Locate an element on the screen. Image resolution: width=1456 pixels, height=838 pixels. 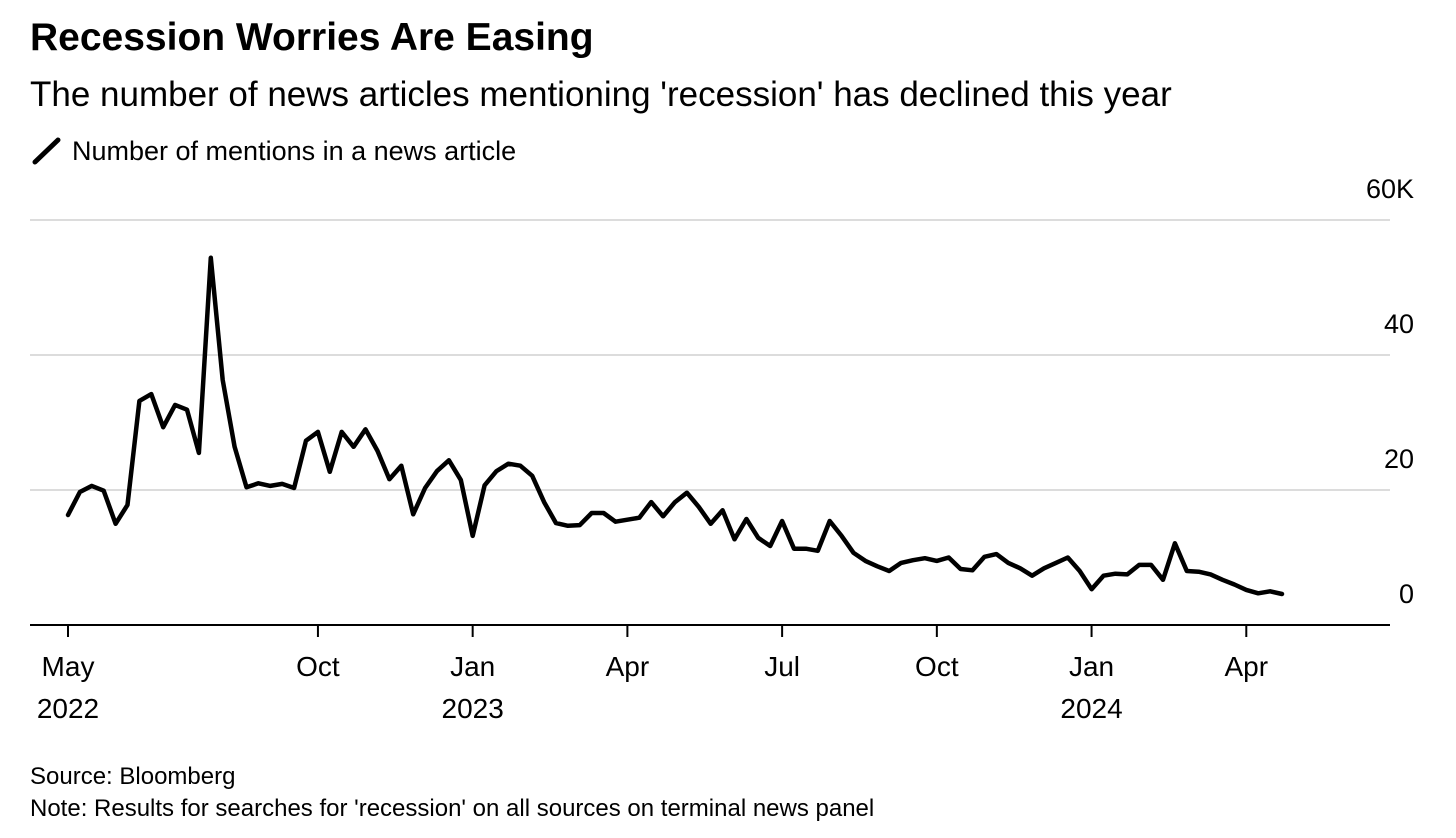
chart-title: Recession Worries Are Easing is located at coordinates (312, 37).